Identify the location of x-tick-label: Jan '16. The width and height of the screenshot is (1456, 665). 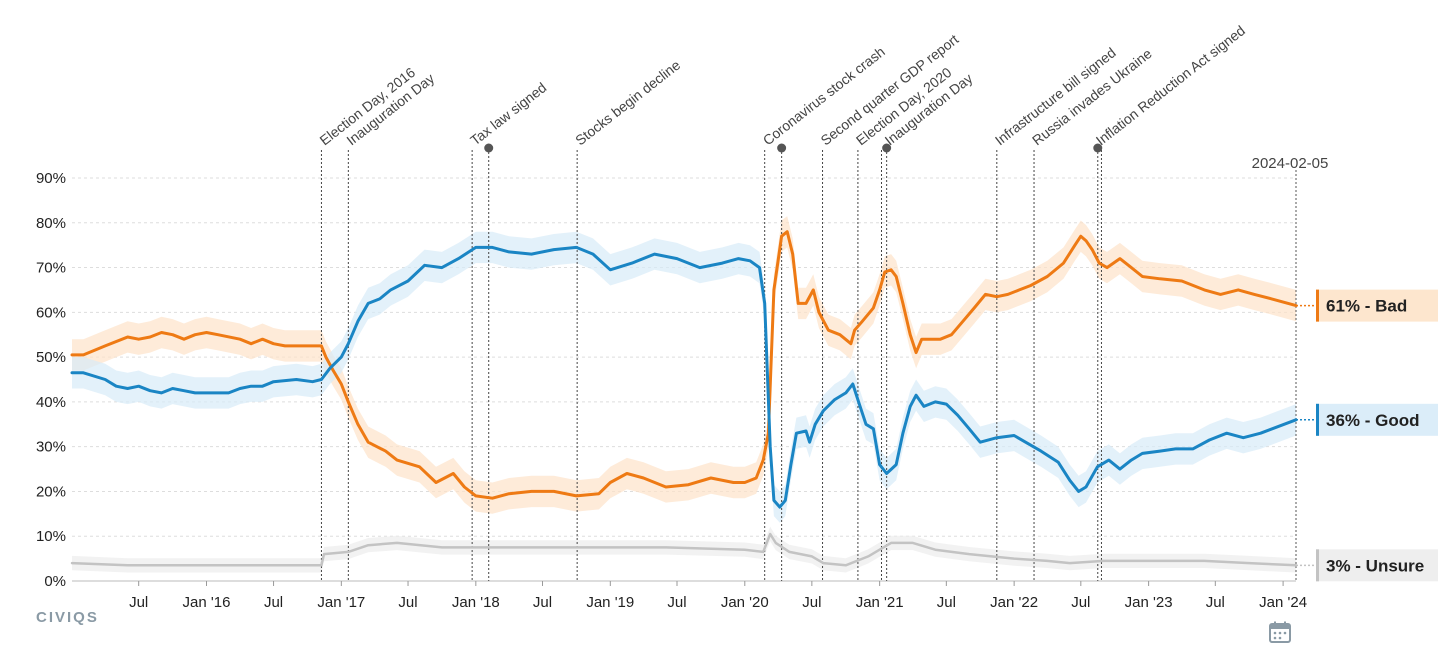
(207, 602).